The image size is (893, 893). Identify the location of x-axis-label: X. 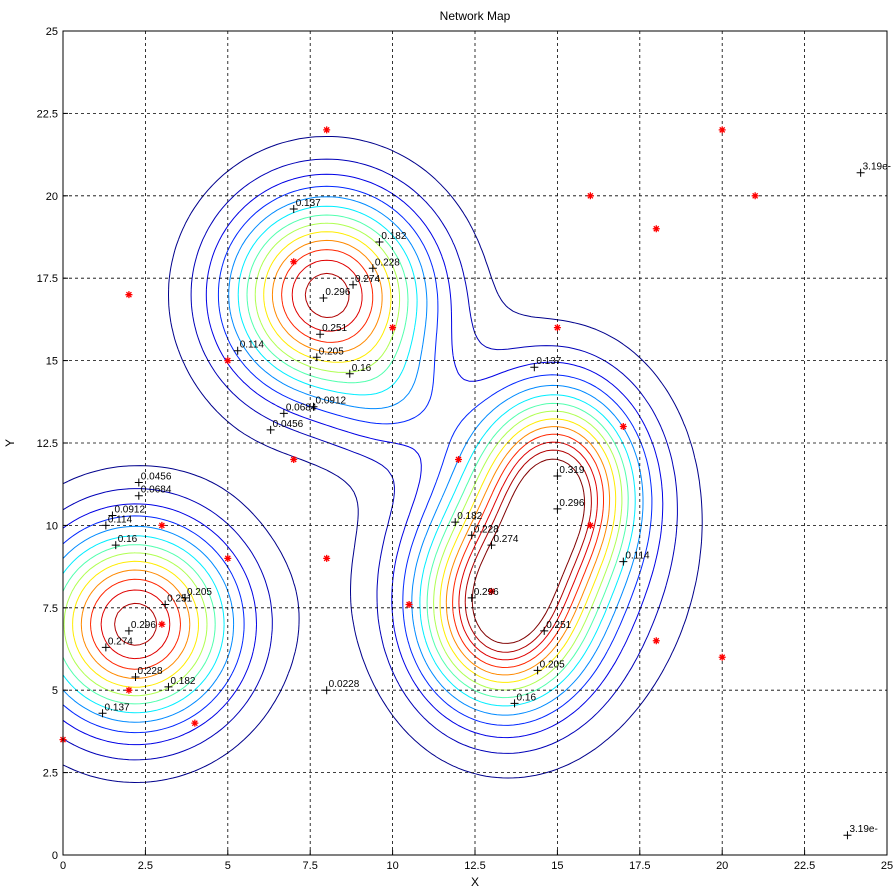
(475, 882).